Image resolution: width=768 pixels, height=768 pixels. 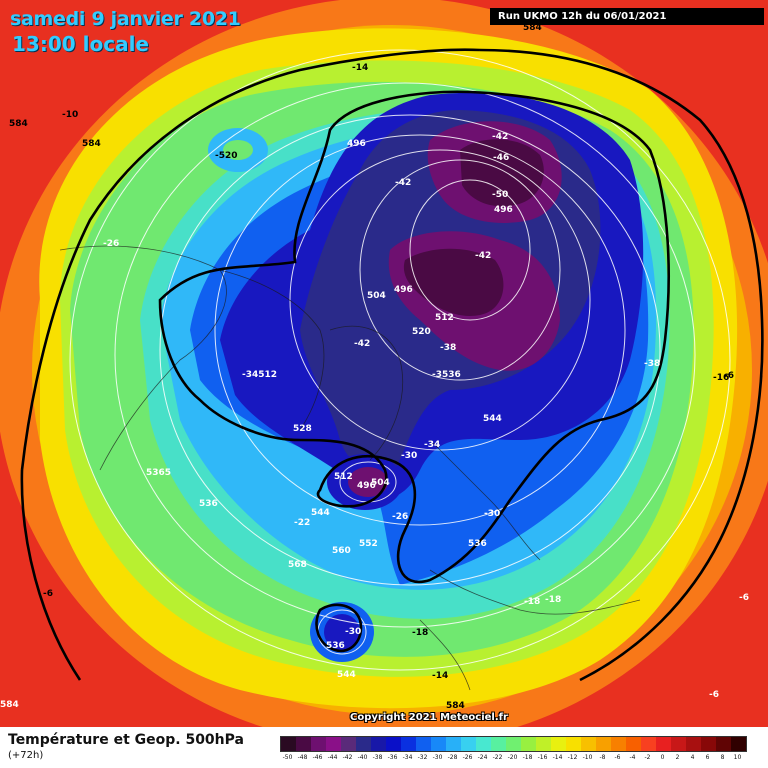 I want to click on color-scale-tick-label: 10, so click(x=737, y=757).